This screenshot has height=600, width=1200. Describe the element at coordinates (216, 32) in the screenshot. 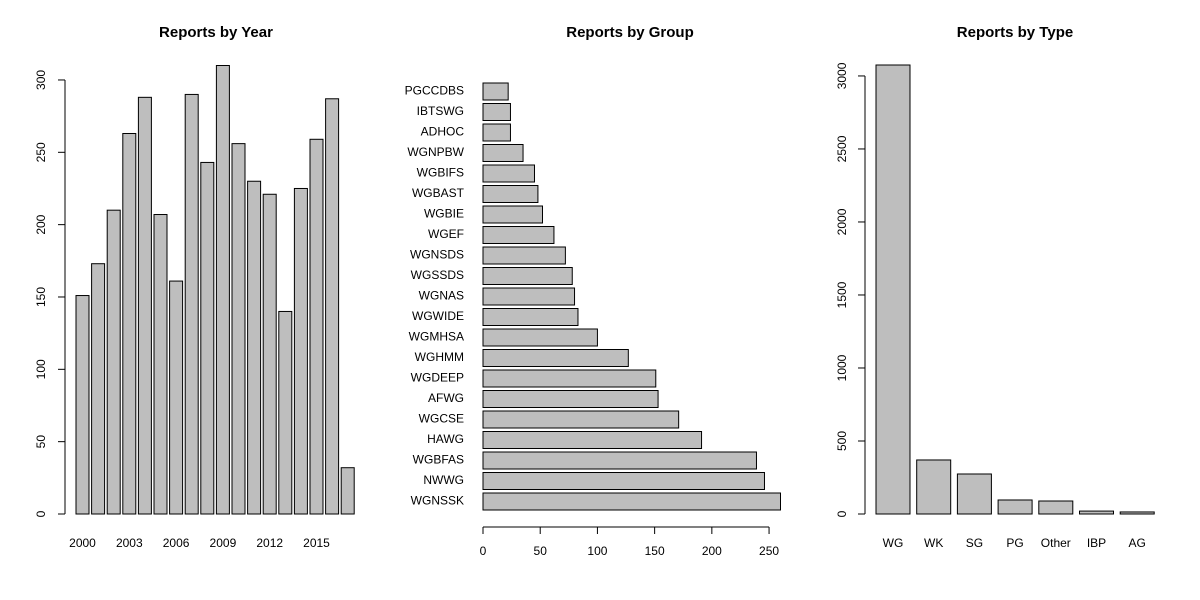

I see `chart-title: Reports by Year` at that location.